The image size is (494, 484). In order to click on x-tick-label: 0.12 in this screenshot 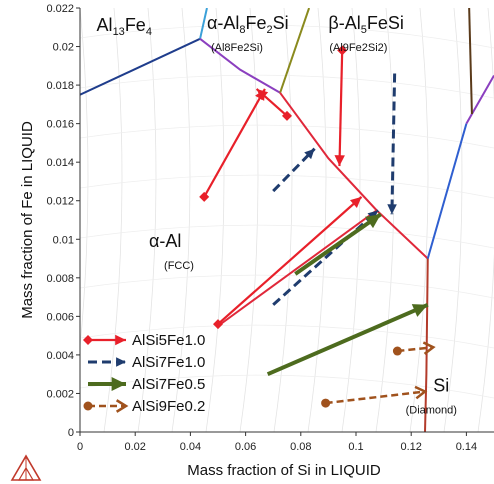, I will do `click(410, 447)`.